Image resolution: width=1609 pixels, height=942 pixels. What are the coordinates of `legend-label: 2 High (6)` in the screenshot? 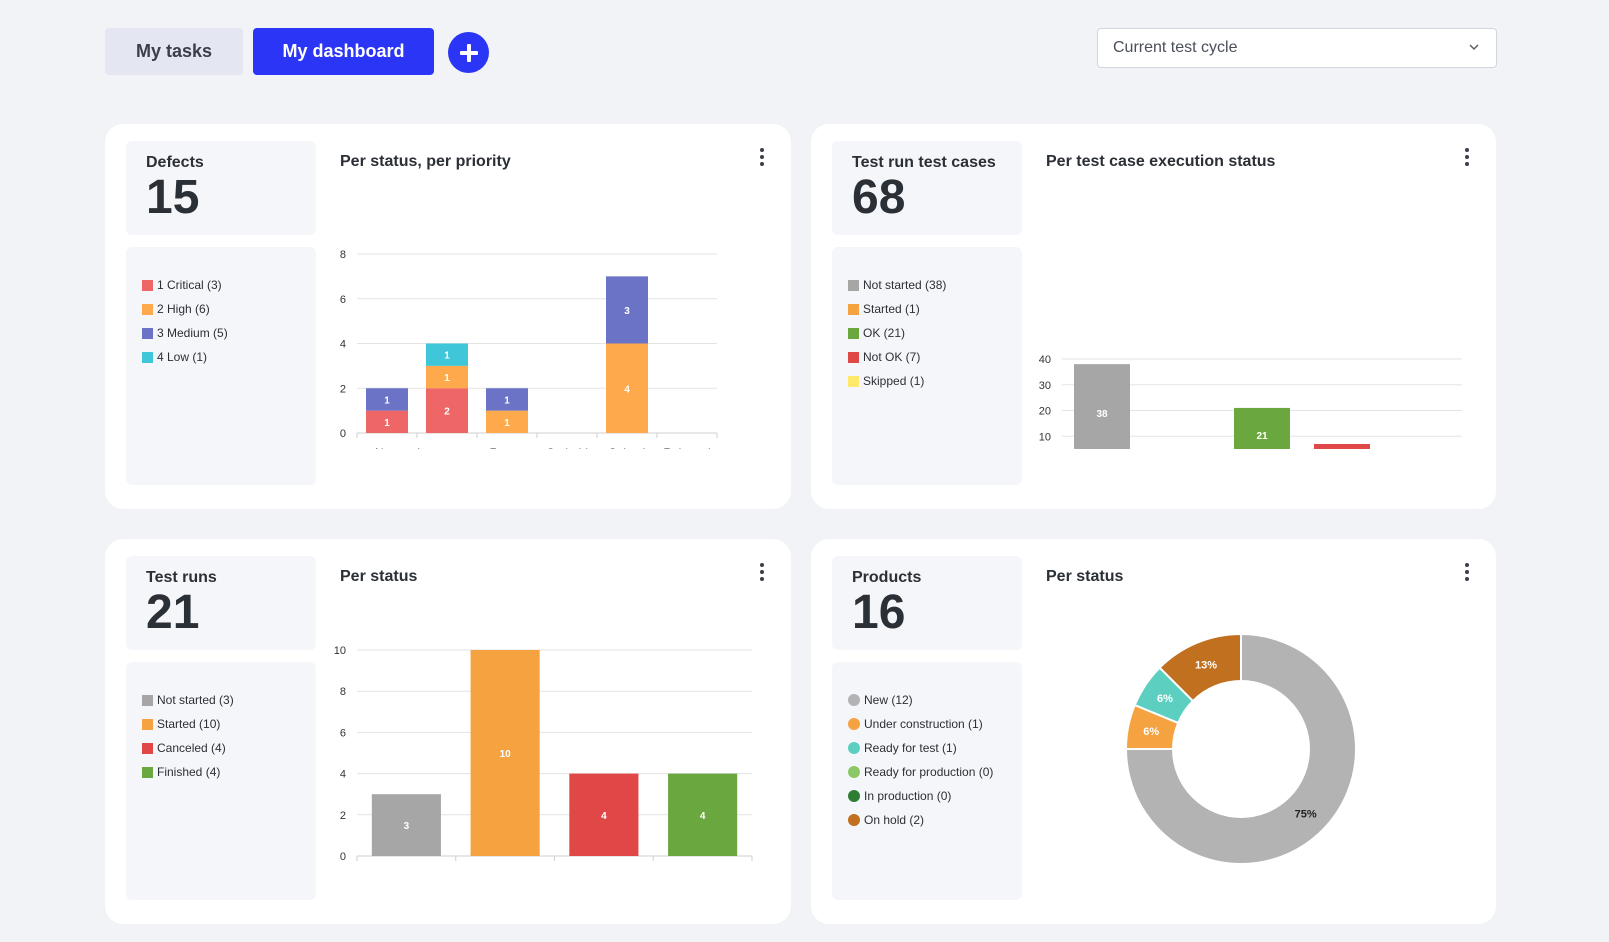 It's located at (183, 309).